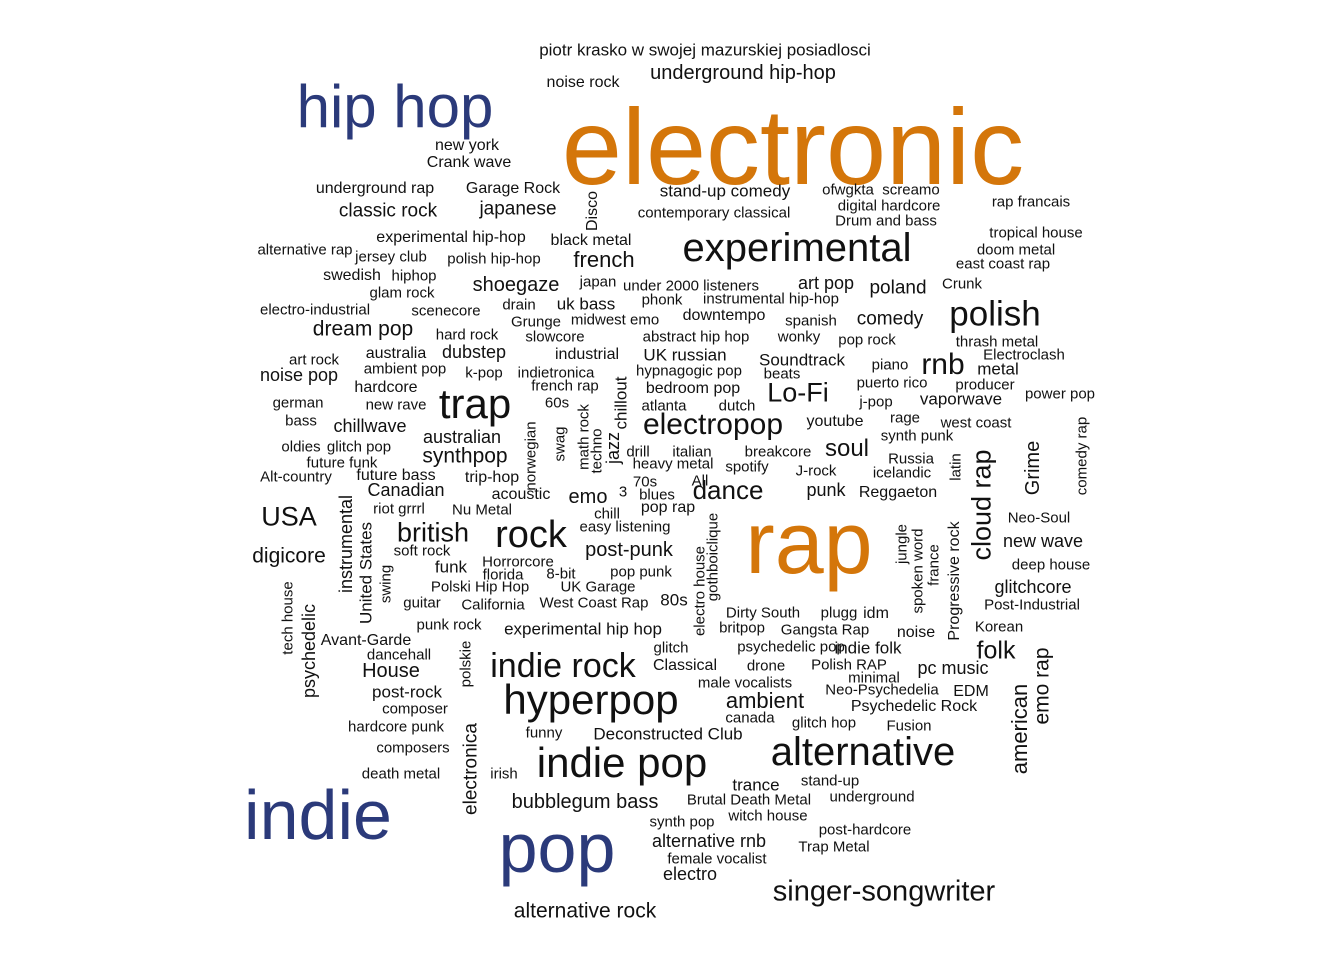 This screenshot has height=960, width=1344. What do you see at coordinates (1031, 202) in the screenshot?
I see `tag-rap-francais: rap francais` at bounding box center [1031, 202].